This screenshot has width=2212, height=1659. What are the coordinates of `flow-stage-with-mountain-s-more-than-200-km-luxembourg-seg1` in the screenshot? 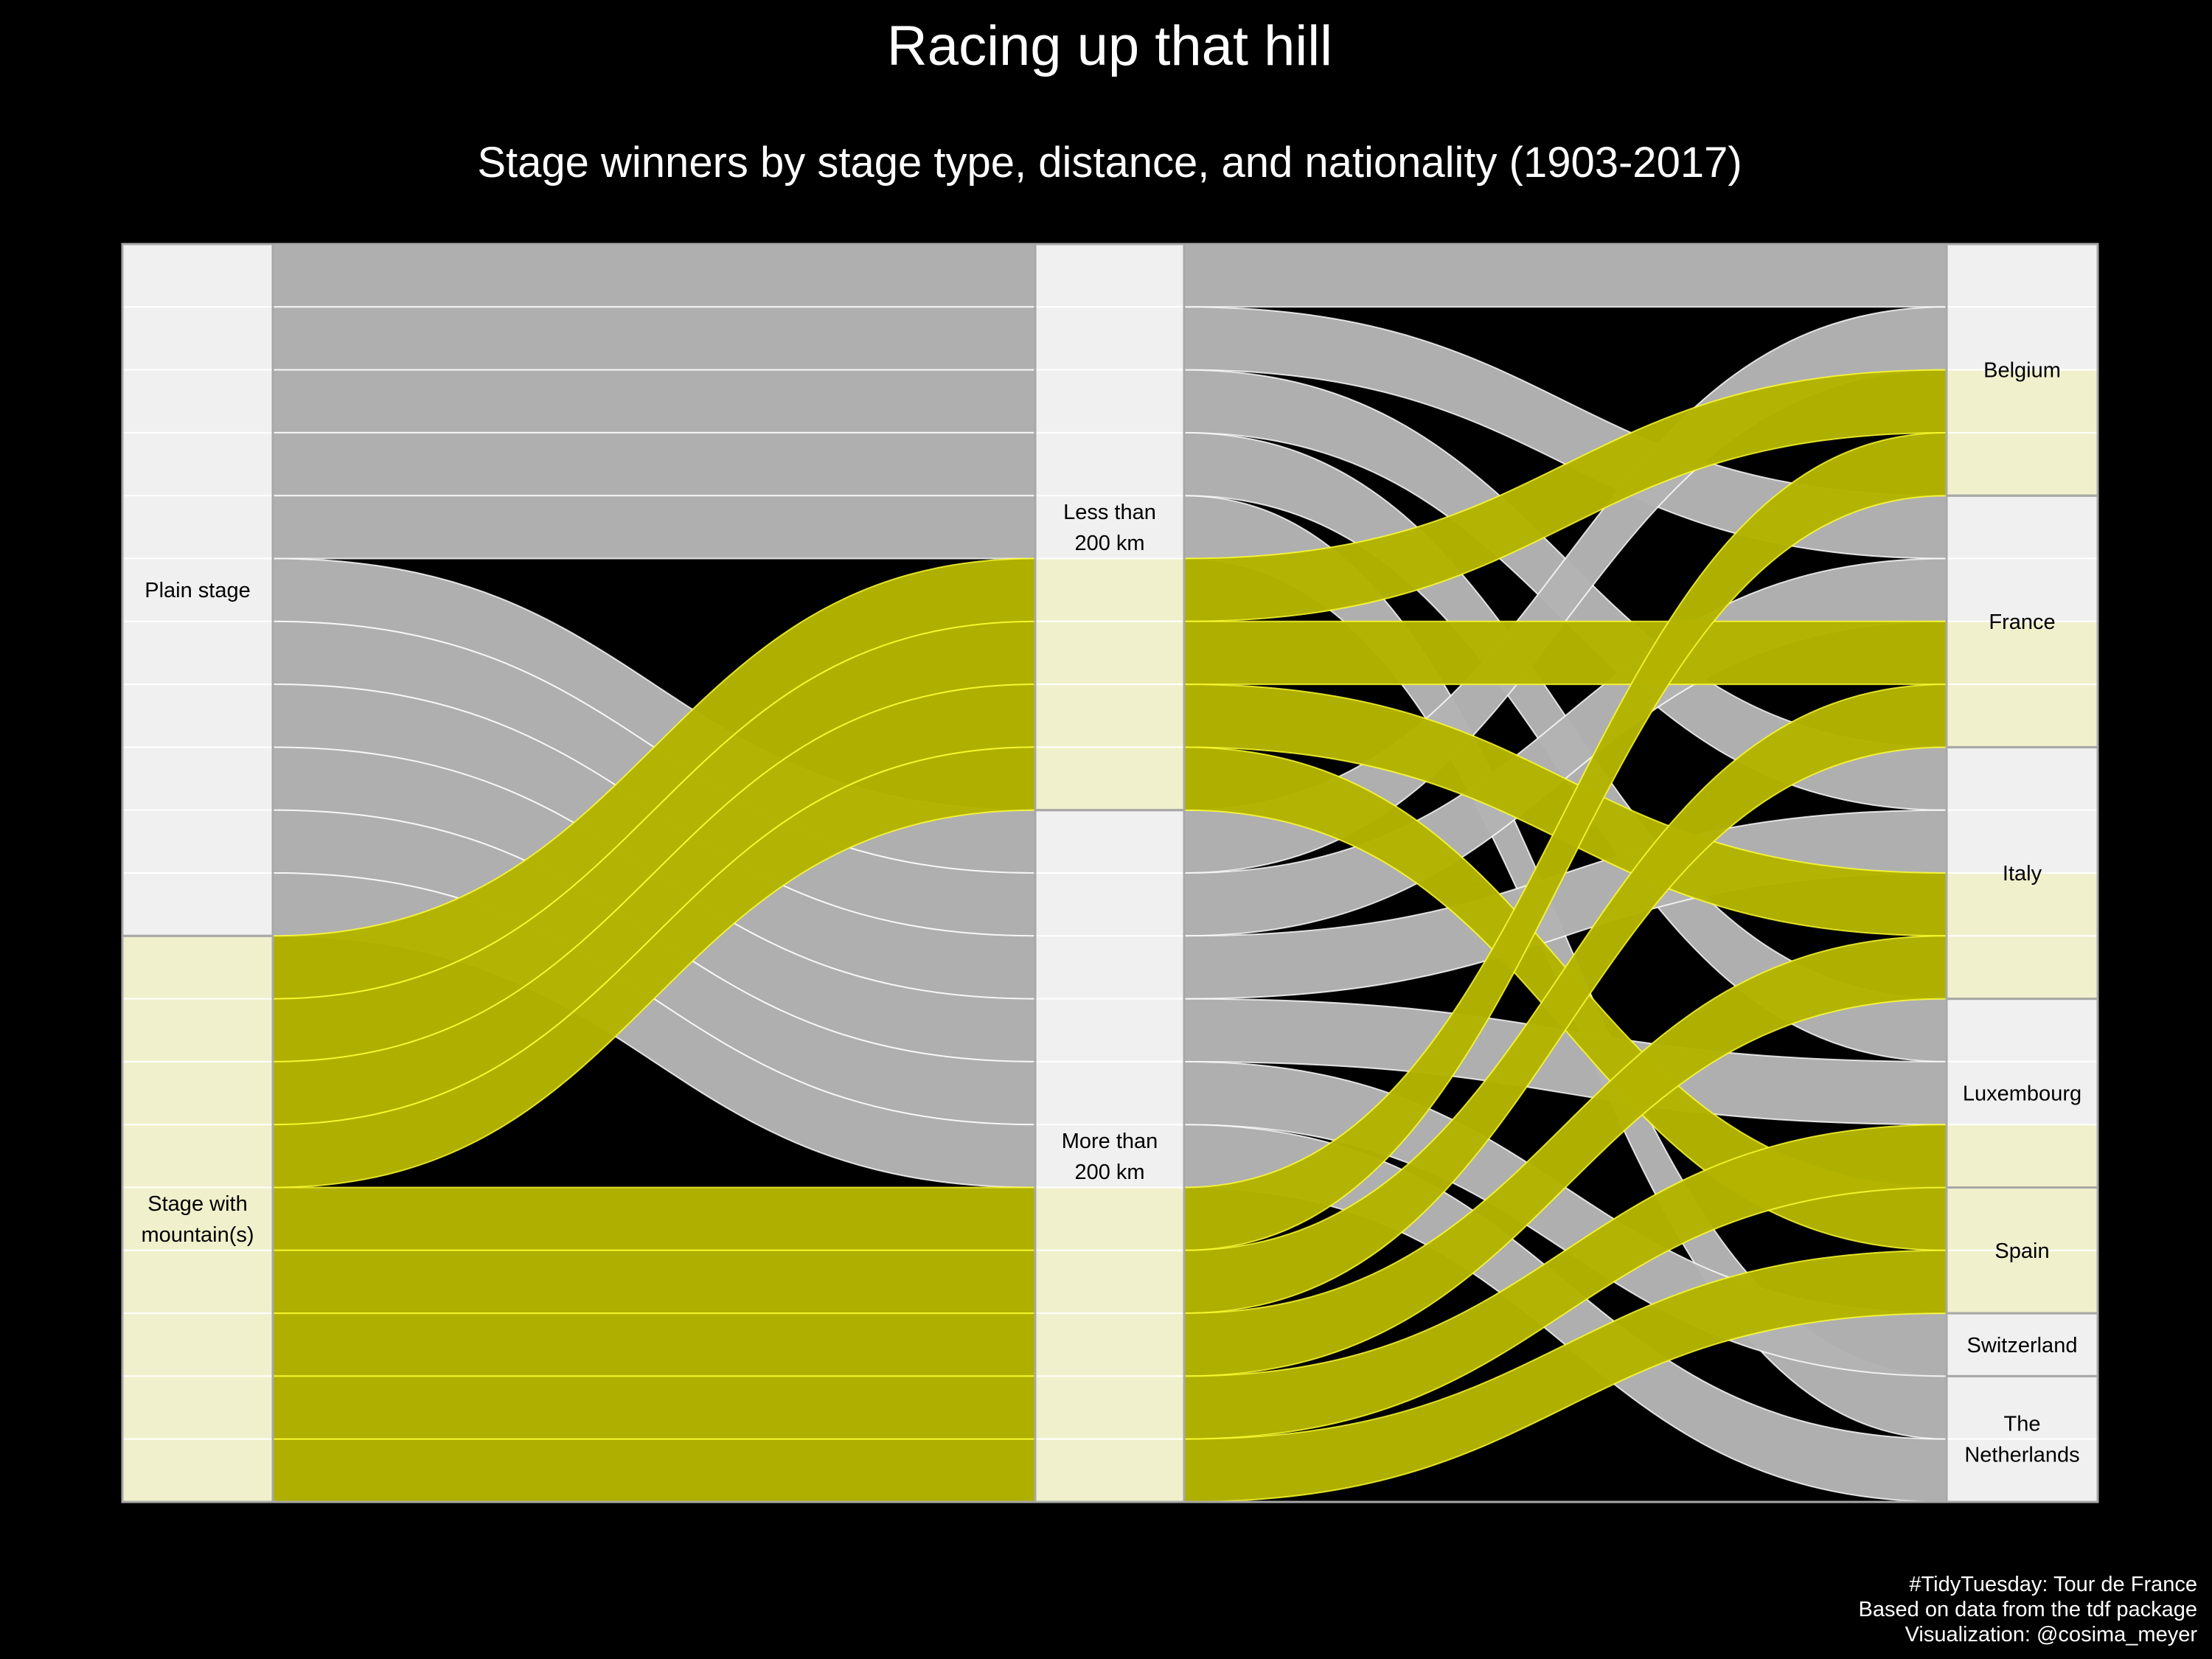 It's located at (654, 1407).